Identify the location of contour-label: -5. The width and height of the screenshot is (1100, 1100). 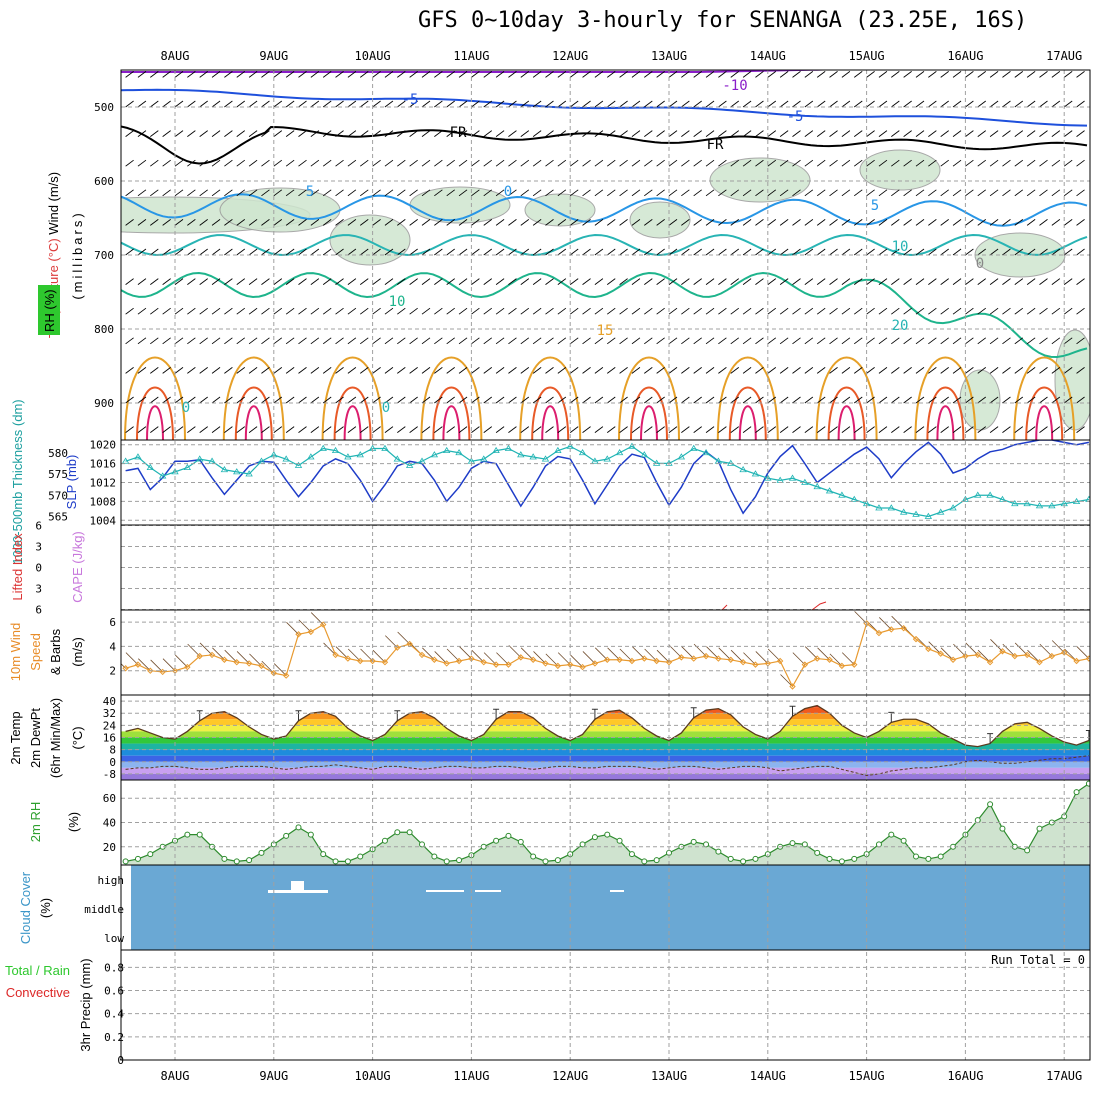
(410, 100).